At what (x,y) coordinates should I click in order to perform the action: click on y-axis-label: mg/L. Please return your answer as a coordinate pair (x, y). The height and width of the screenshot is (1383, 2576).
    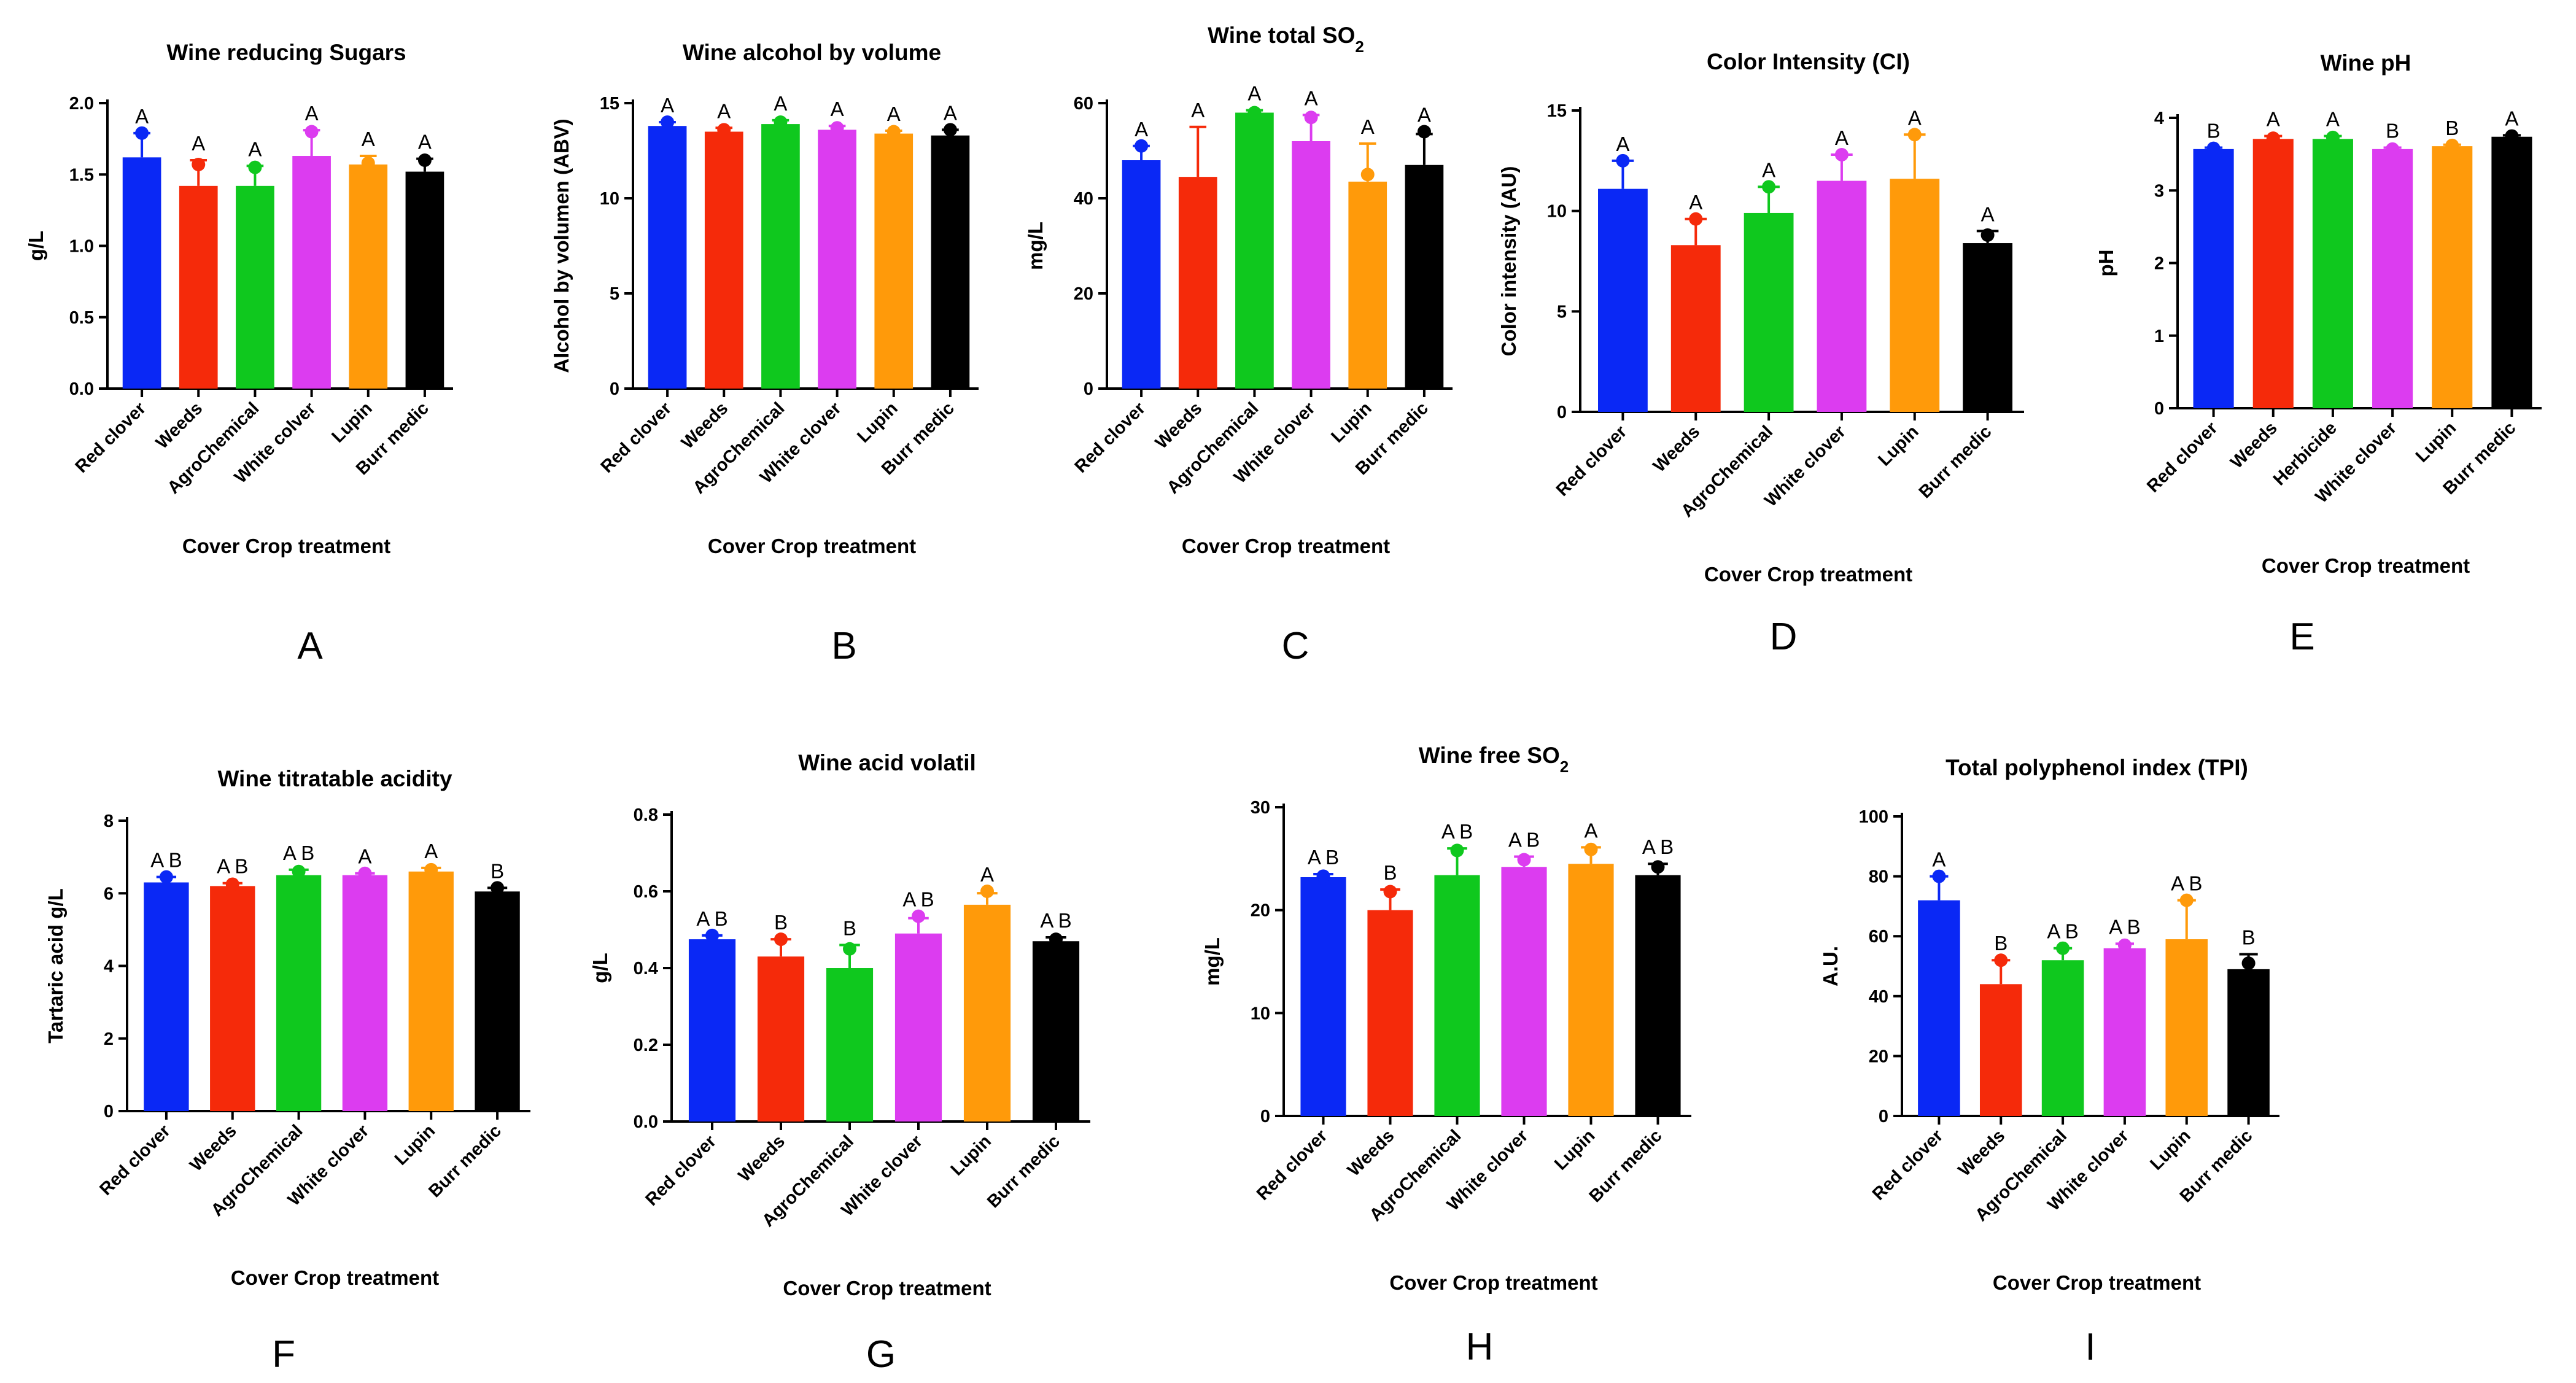
    Looking at the image, I should click on (1035, 246).